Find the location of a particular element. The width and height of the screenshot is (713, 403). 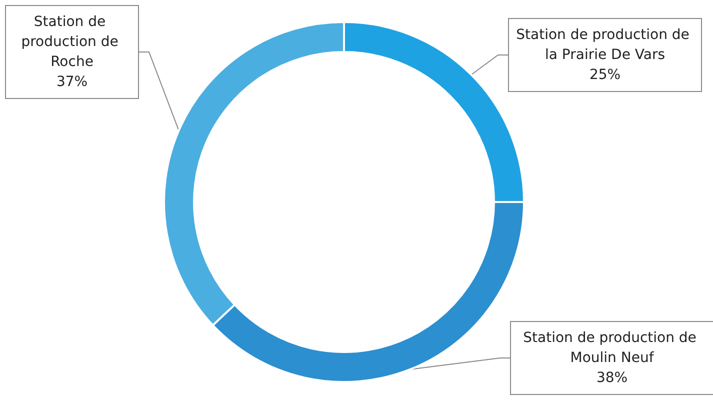

slice-label: Station de production de Moulin Neuf is located at coordinates (612, 348).